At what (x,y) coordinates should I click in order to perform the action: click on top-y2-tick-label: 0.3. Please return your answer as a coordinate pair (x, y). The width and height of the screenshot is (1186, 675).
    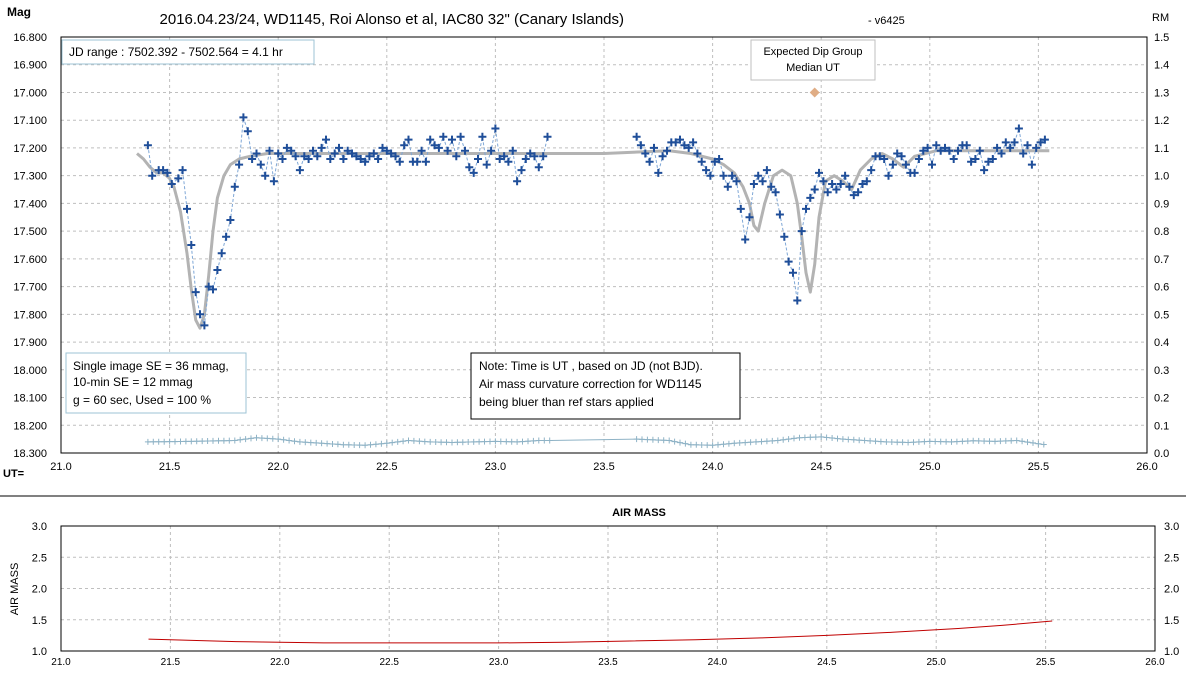
    Looking at the image, I should click on (1161, 371).